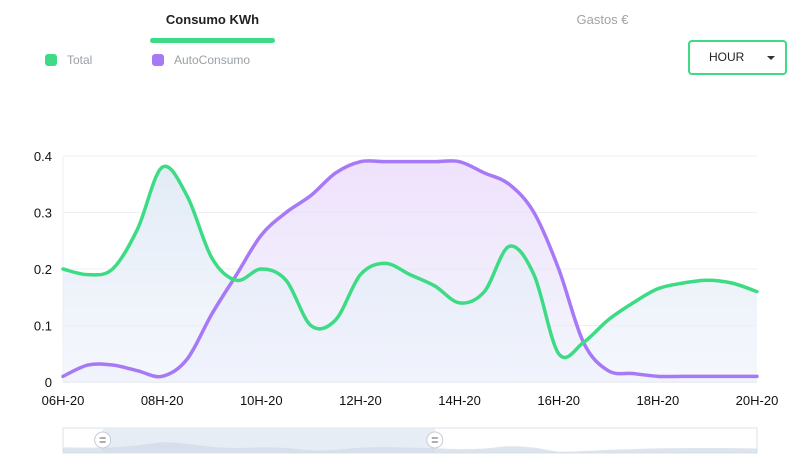 The width and height of the screenshot is (800, 463). I want to click on legend-item-autoconsumo: AutoConsumo, so click(201, 60).